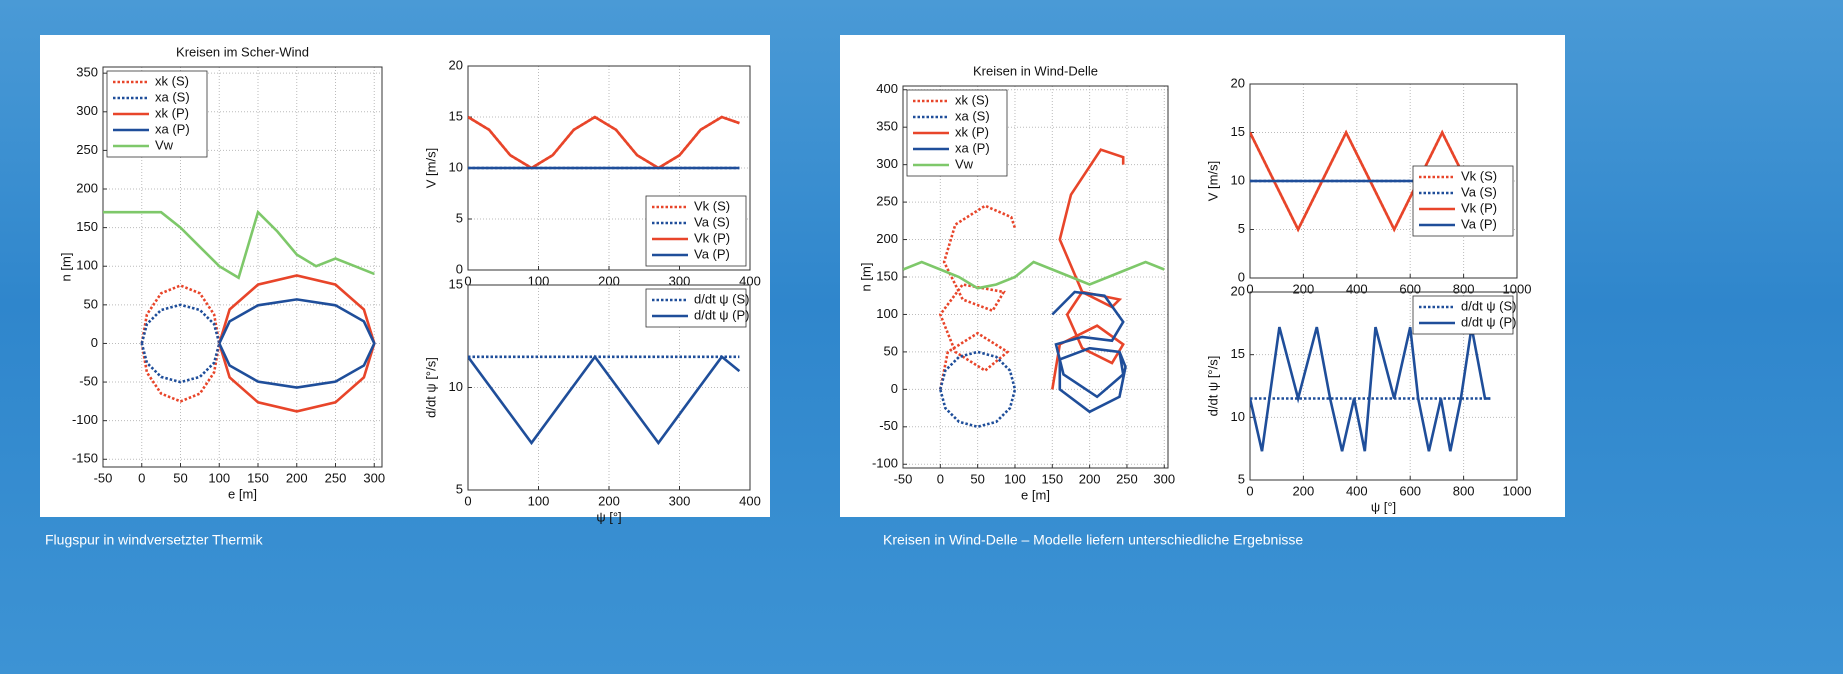 Image resolution: width=1843 pixels, height=674 pixels. What do you see at coordinates (887, 201) in the screenshot?
I see `y-tick-label: 250` at bounding box center [887, 201].